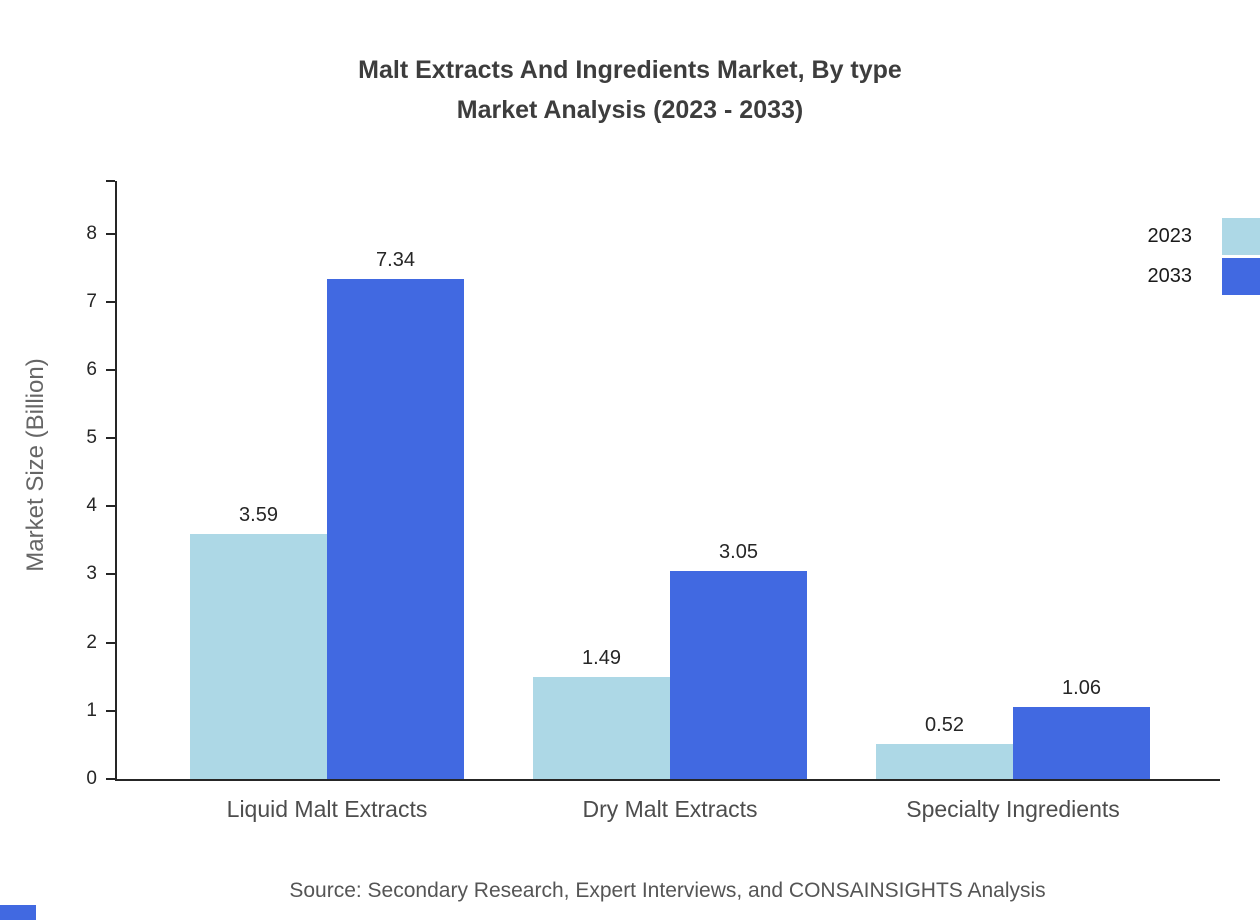 The image size is (1260, 920). Describe the element at coordinates (327, 809) in the screenshot. I see `category-label: Liquid Malt Extracts` at that location.